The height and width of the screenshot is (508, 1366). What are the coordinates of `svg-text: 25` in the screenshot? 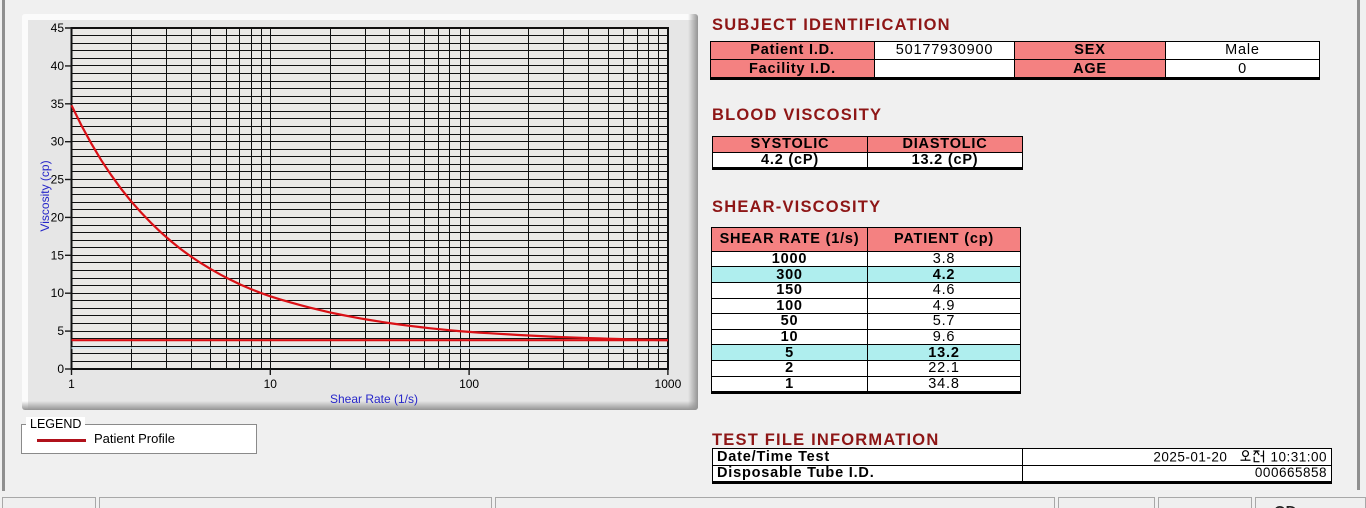 It's located at (58, 180).